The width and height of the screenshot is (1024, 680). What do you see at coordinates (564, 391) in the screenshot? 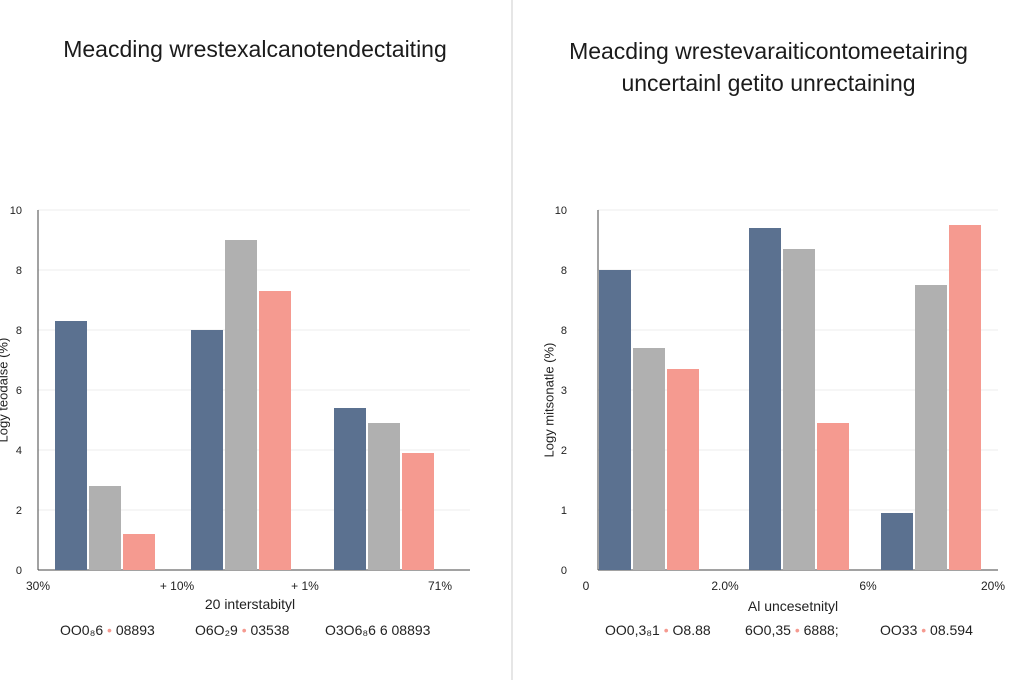
I see `y-tick-label: 3` at bounding box center [564, 391].